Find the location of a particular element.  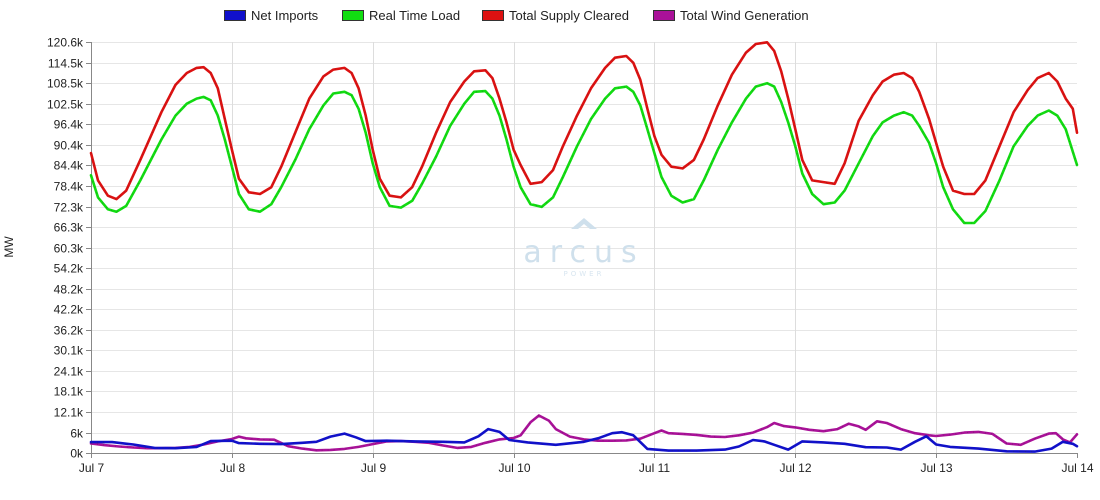

y-axis-title: MW is located at coordinates (9, 247).